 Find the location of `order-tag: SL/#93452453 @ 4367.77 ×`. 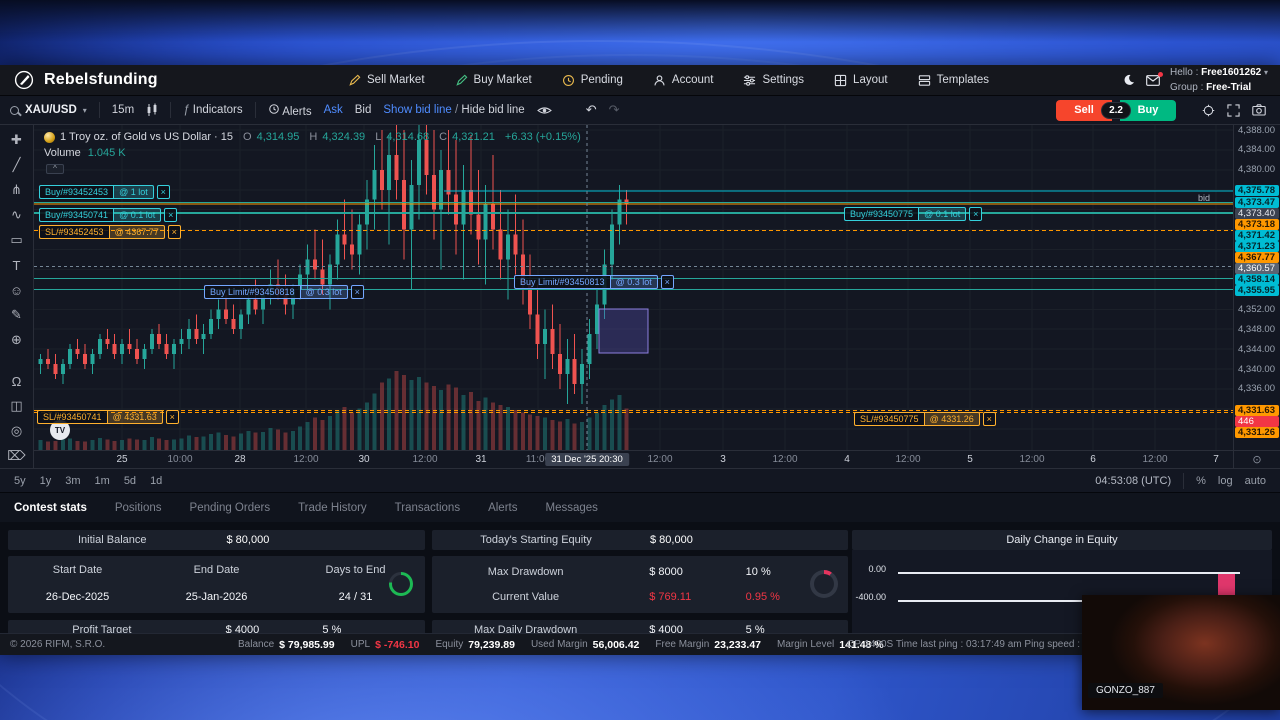

order-tag: SL/#93452453 @ 4367.77 × is located at coordinates (110, 232).